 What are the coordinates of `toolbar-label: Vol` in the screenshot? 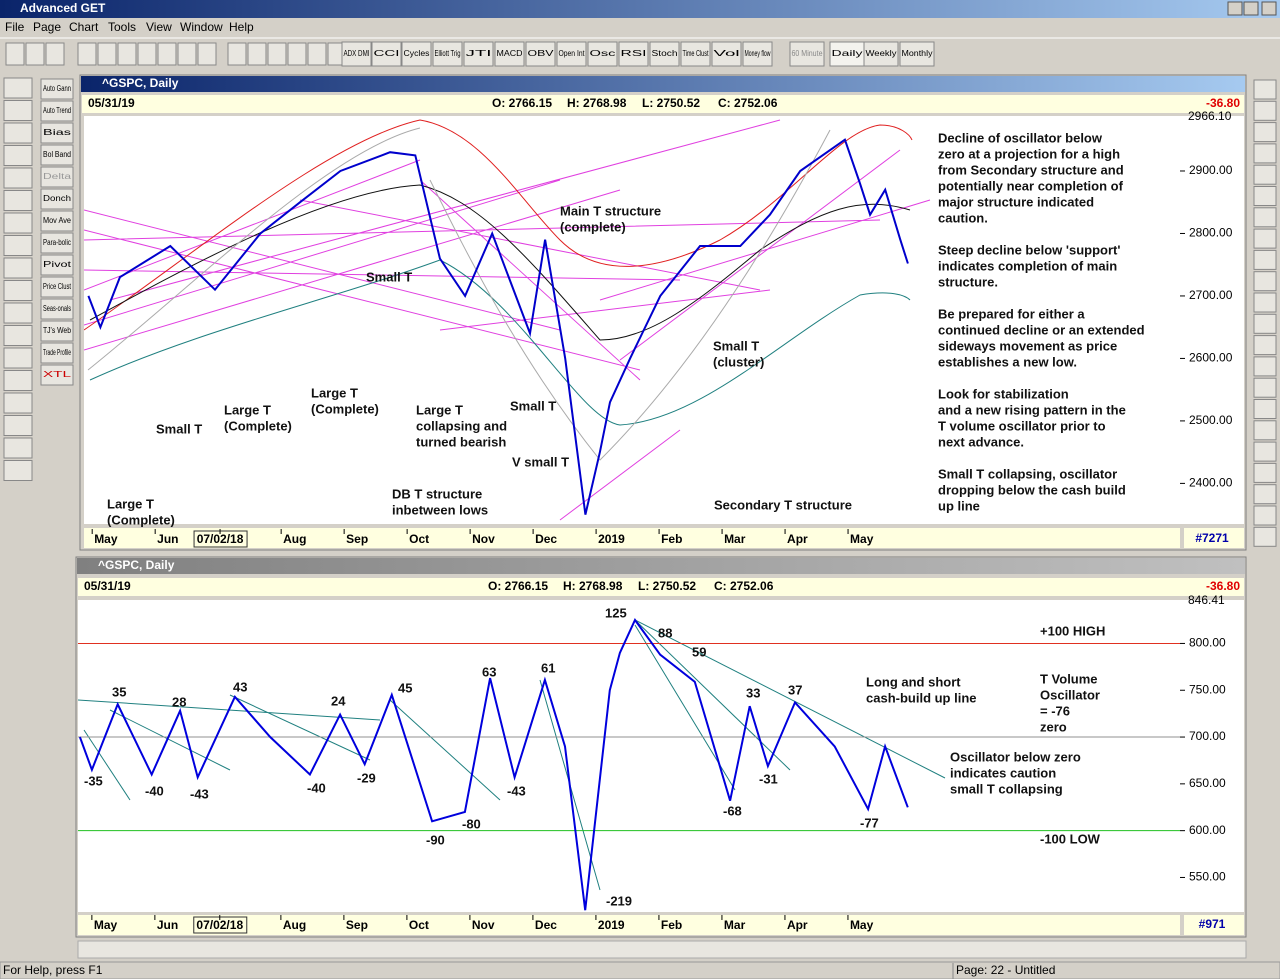 It's located at (727, 53).